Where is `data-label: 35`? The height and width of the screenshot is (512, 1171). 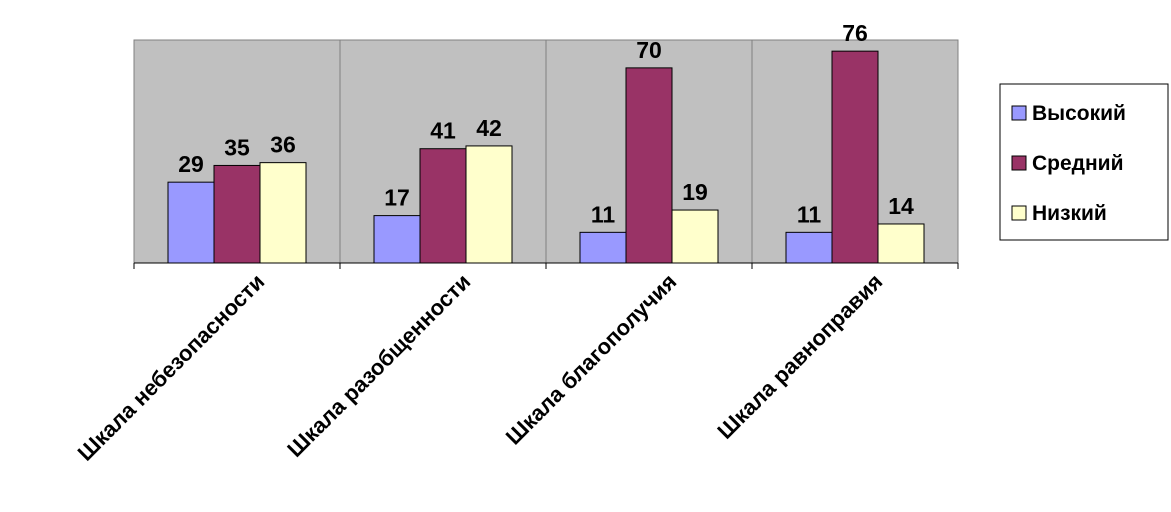
data-label: 35 is located at coordinates (237, 147).